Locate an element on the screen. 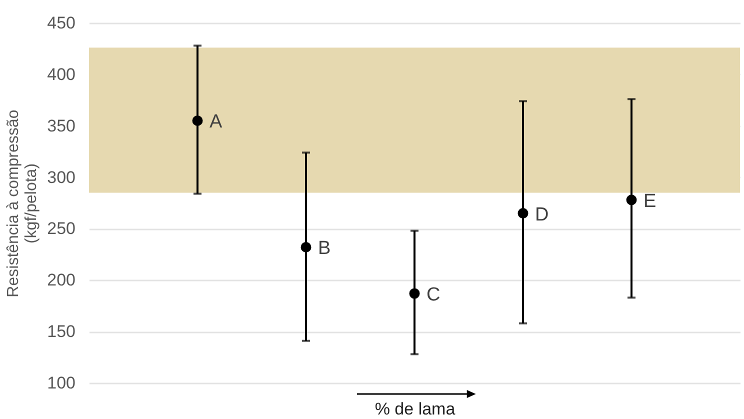  y-tick-label: 450 is located at coordinates (61, 23).